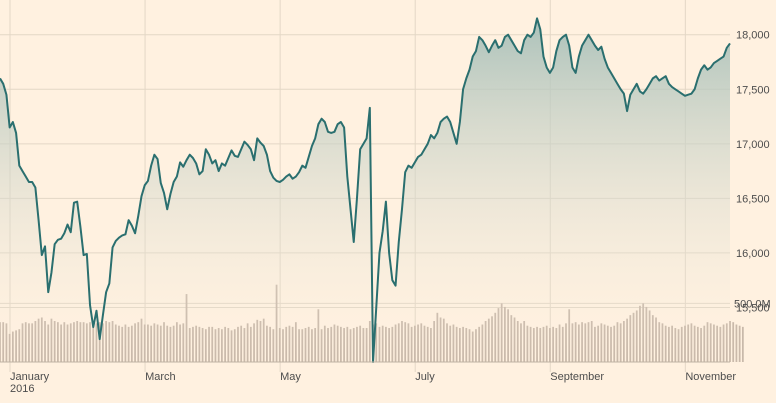 This screenshot has height=403, width=776. Describe the element at coordinates (160, 377) in the screenshot. I see `x-tick-label: March` at that location.